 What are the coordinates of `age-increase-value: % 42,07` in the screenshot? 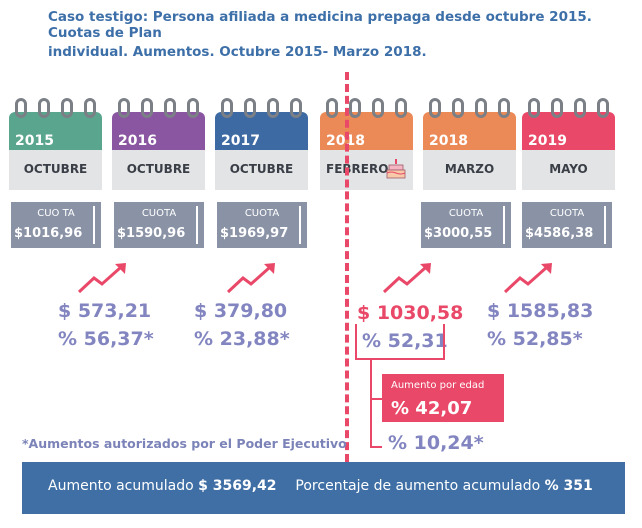 It's located at (432, 408).